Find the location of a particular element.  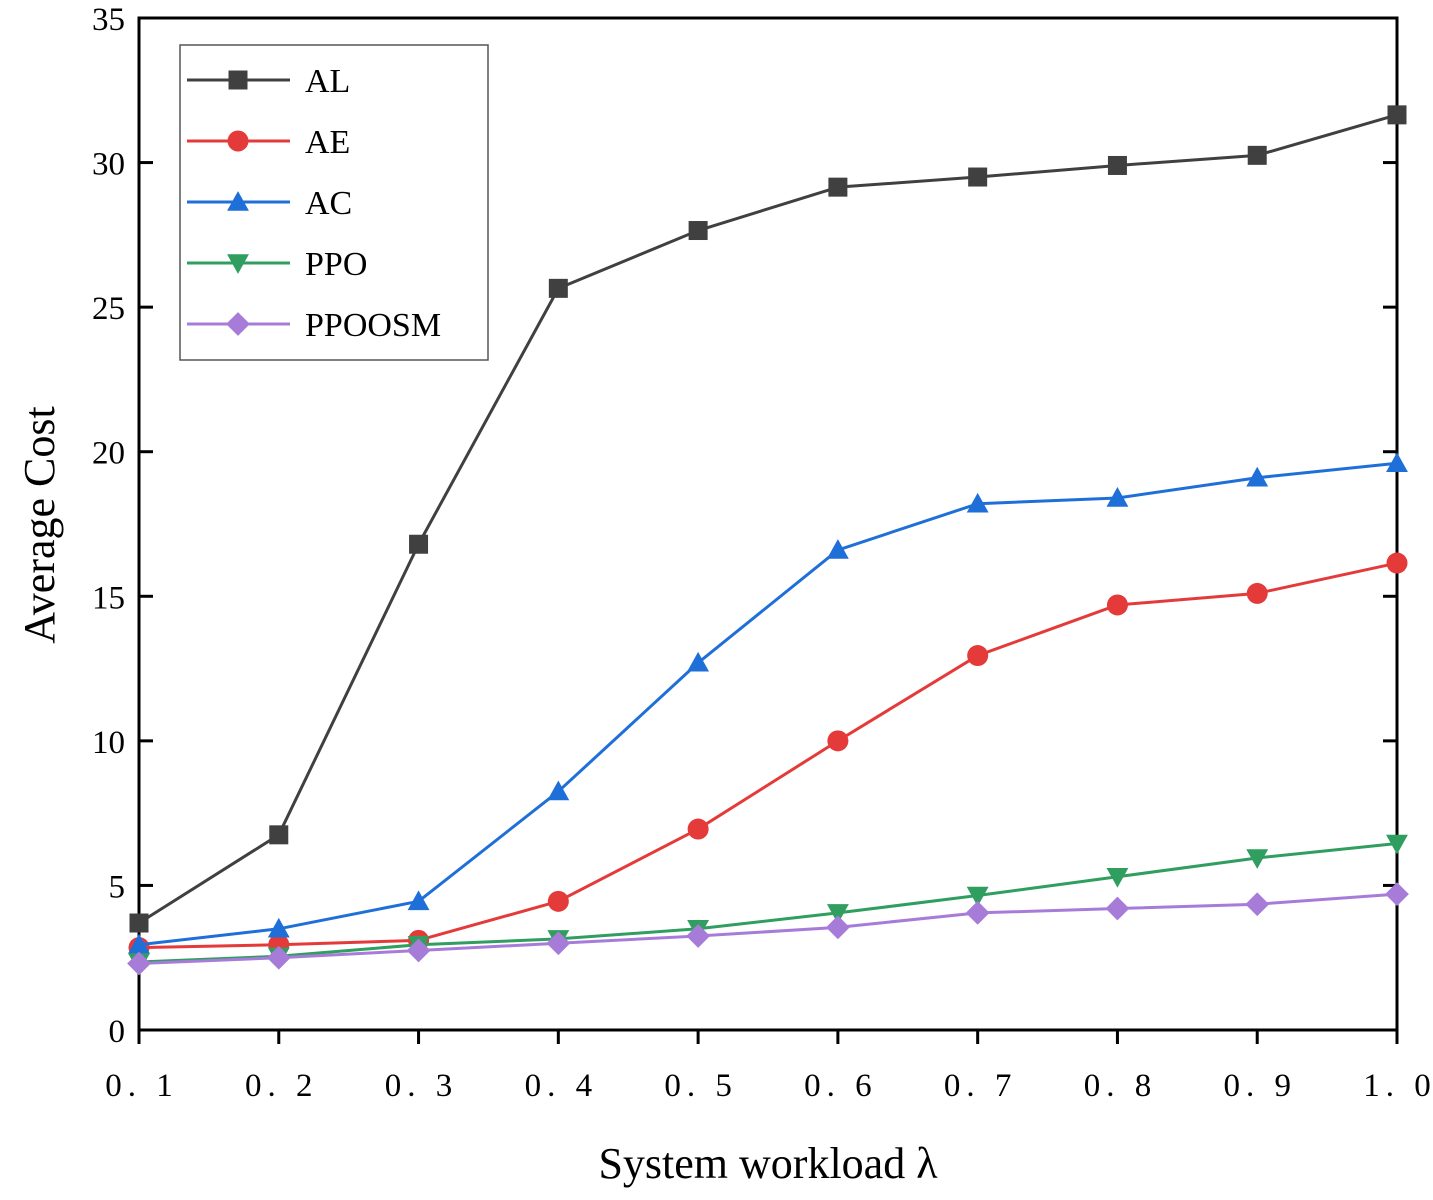

legend-item-ppoosm: PPOOSM is located at coordinates (314, 325).